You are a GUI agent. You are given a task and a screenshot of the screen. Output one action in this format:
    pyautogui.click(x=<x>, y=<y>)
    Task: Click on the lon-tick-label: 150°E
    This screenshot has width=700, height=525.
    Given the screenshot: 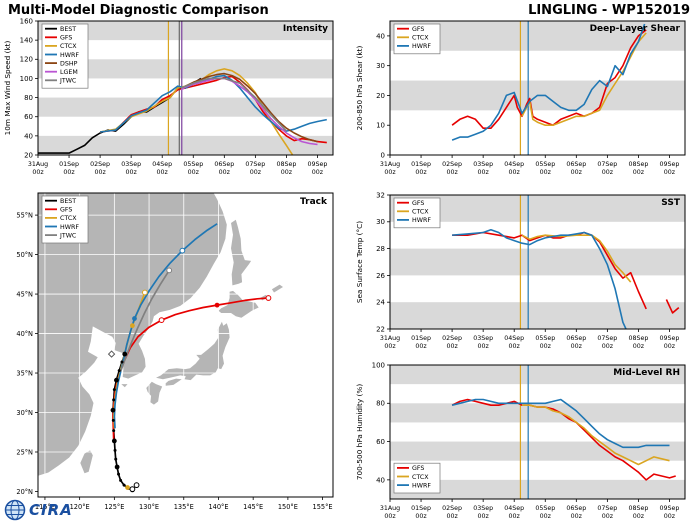 What is the action you would take?
    pyautogui.click(x=288, y=507)
    